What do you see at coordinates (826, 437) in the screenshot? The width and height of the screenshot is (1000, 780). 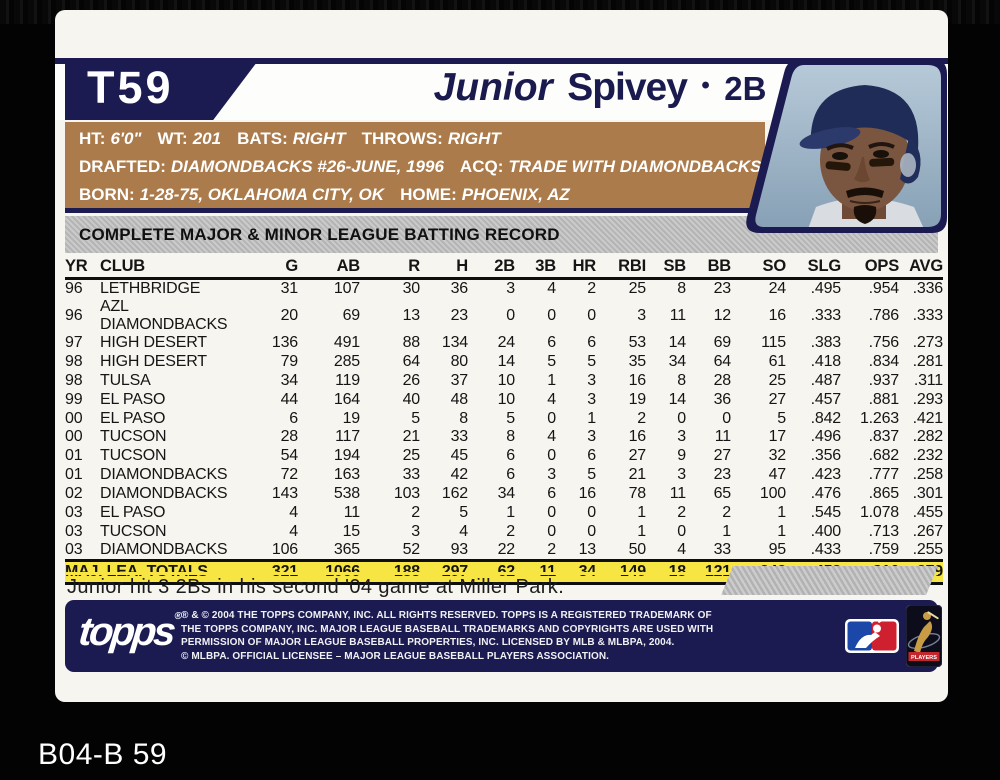 I see `stat-cell: .496` at bounding box center [826, 437].